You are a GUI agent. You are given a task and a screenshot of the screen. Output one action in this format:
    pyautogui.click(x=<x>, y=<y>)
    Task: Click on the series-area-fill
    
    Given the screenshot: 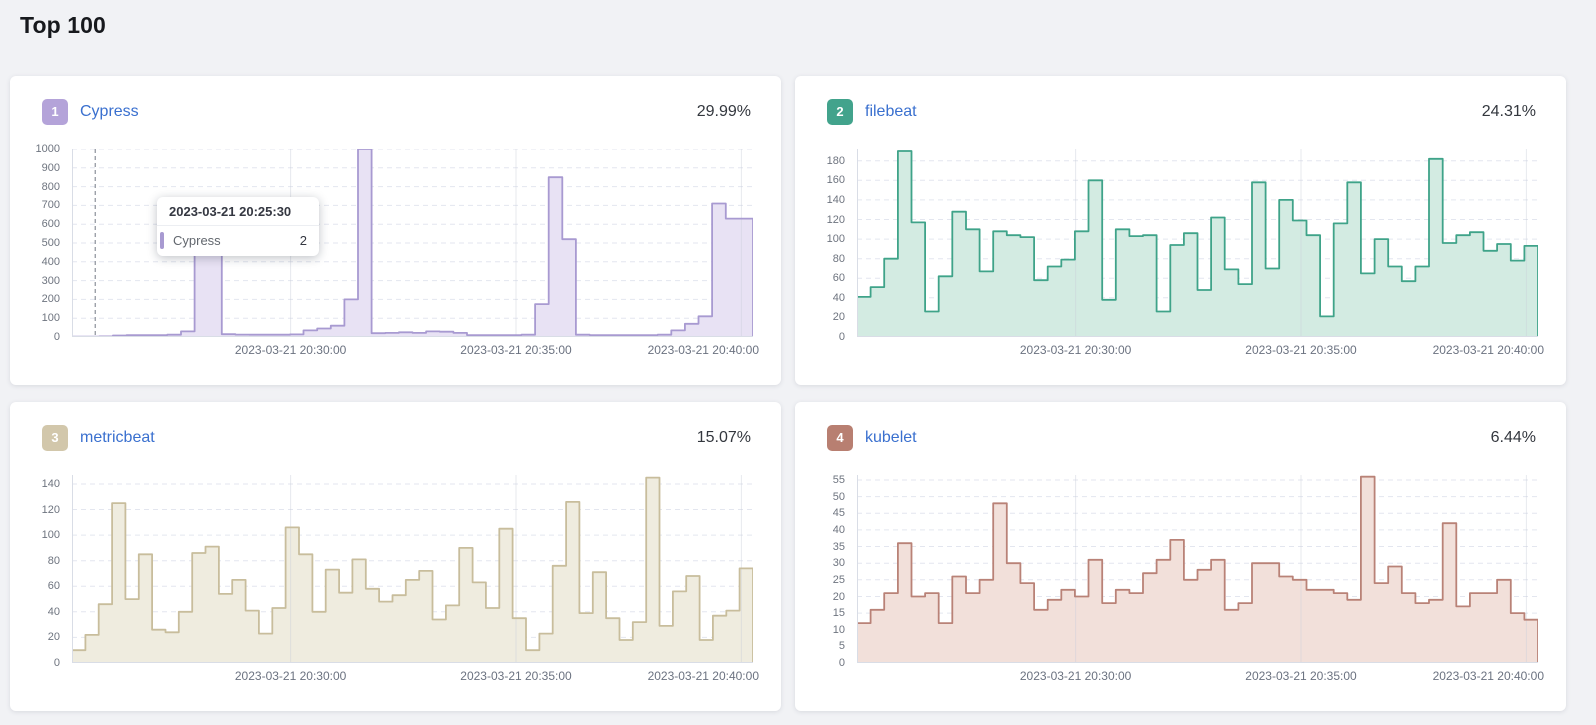 What is the action you would take?
    pyautogui.click(x=412, y=570)
    